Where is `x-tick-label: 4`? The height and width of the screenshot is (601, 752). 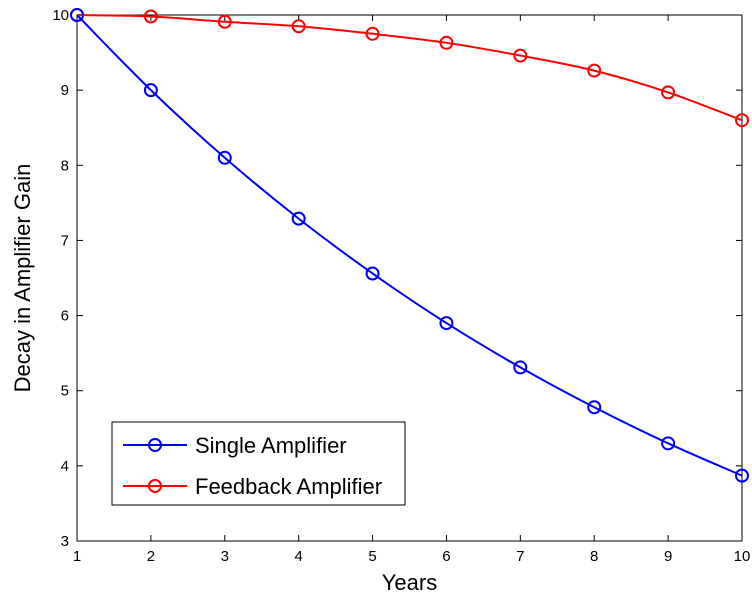
x-tick-label: 4 is located at coordinates (298, 556).